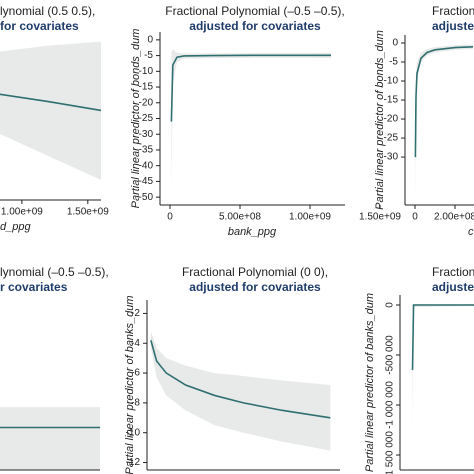  What do you see at coordinates (135, 403) in the screenshot?
I see `y-tick-label: -8` at bounding box center [135, 403].